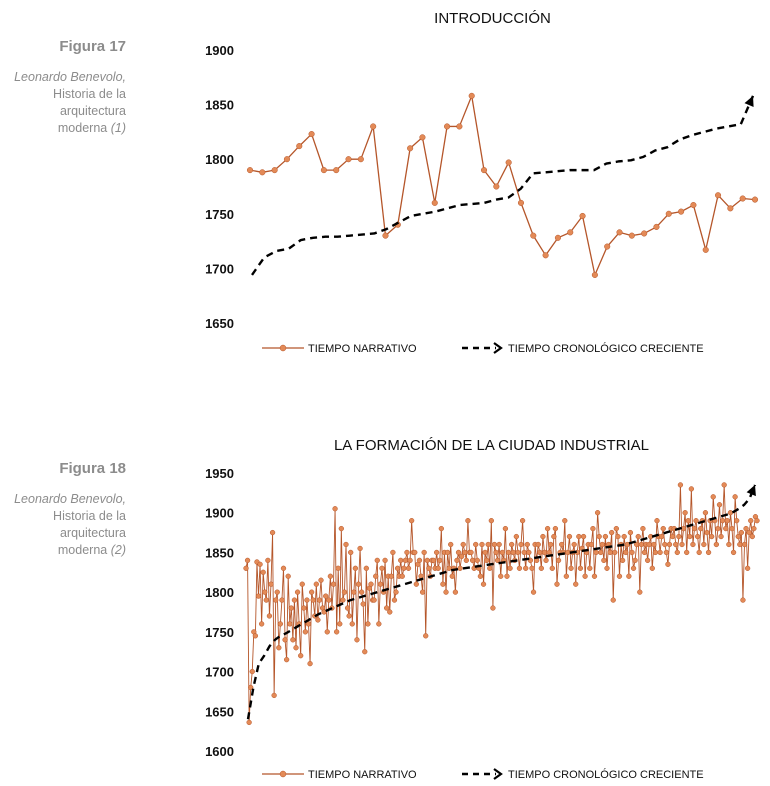 This screenshot has height=786, width=770. What do you see at coordinates (219, 268) in the screenshot?
I see `y-tick-label: 1700` at bounding box center [219, 268].